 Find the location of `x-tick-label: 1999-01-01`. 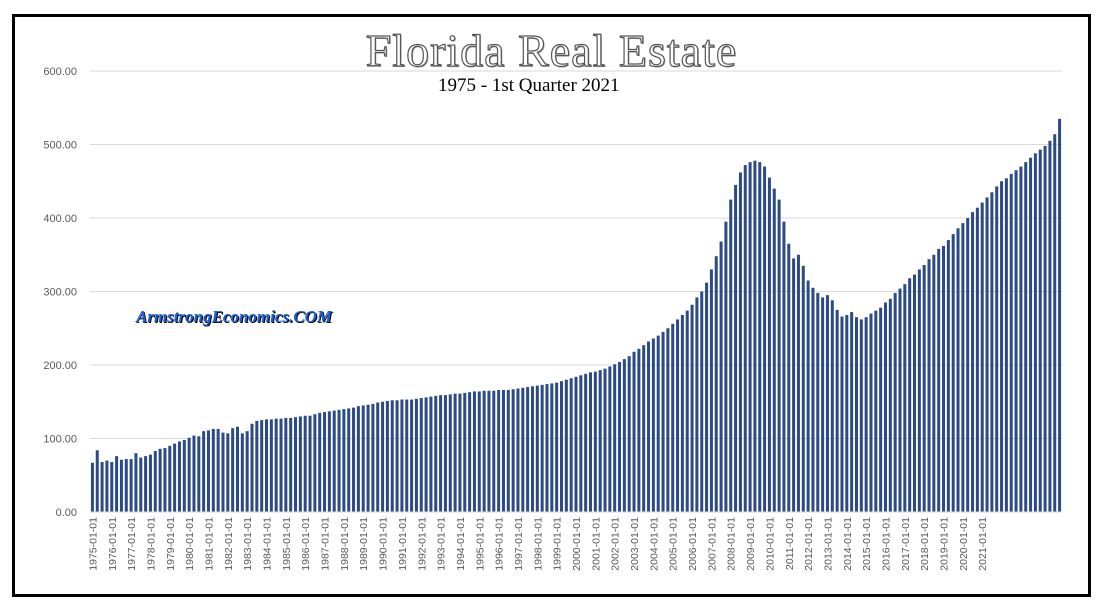

x-tick-label: 1999-01-01 is located at coordinates (558, 544).